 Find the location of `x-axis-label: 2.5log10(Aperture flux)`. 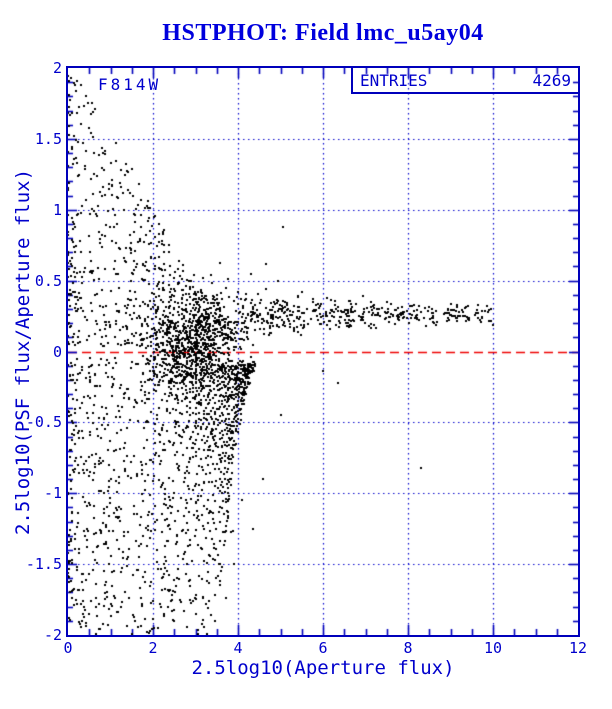

x-axis-label: 2.5log10(Aperture flux) is located at coordinates (323, 668).